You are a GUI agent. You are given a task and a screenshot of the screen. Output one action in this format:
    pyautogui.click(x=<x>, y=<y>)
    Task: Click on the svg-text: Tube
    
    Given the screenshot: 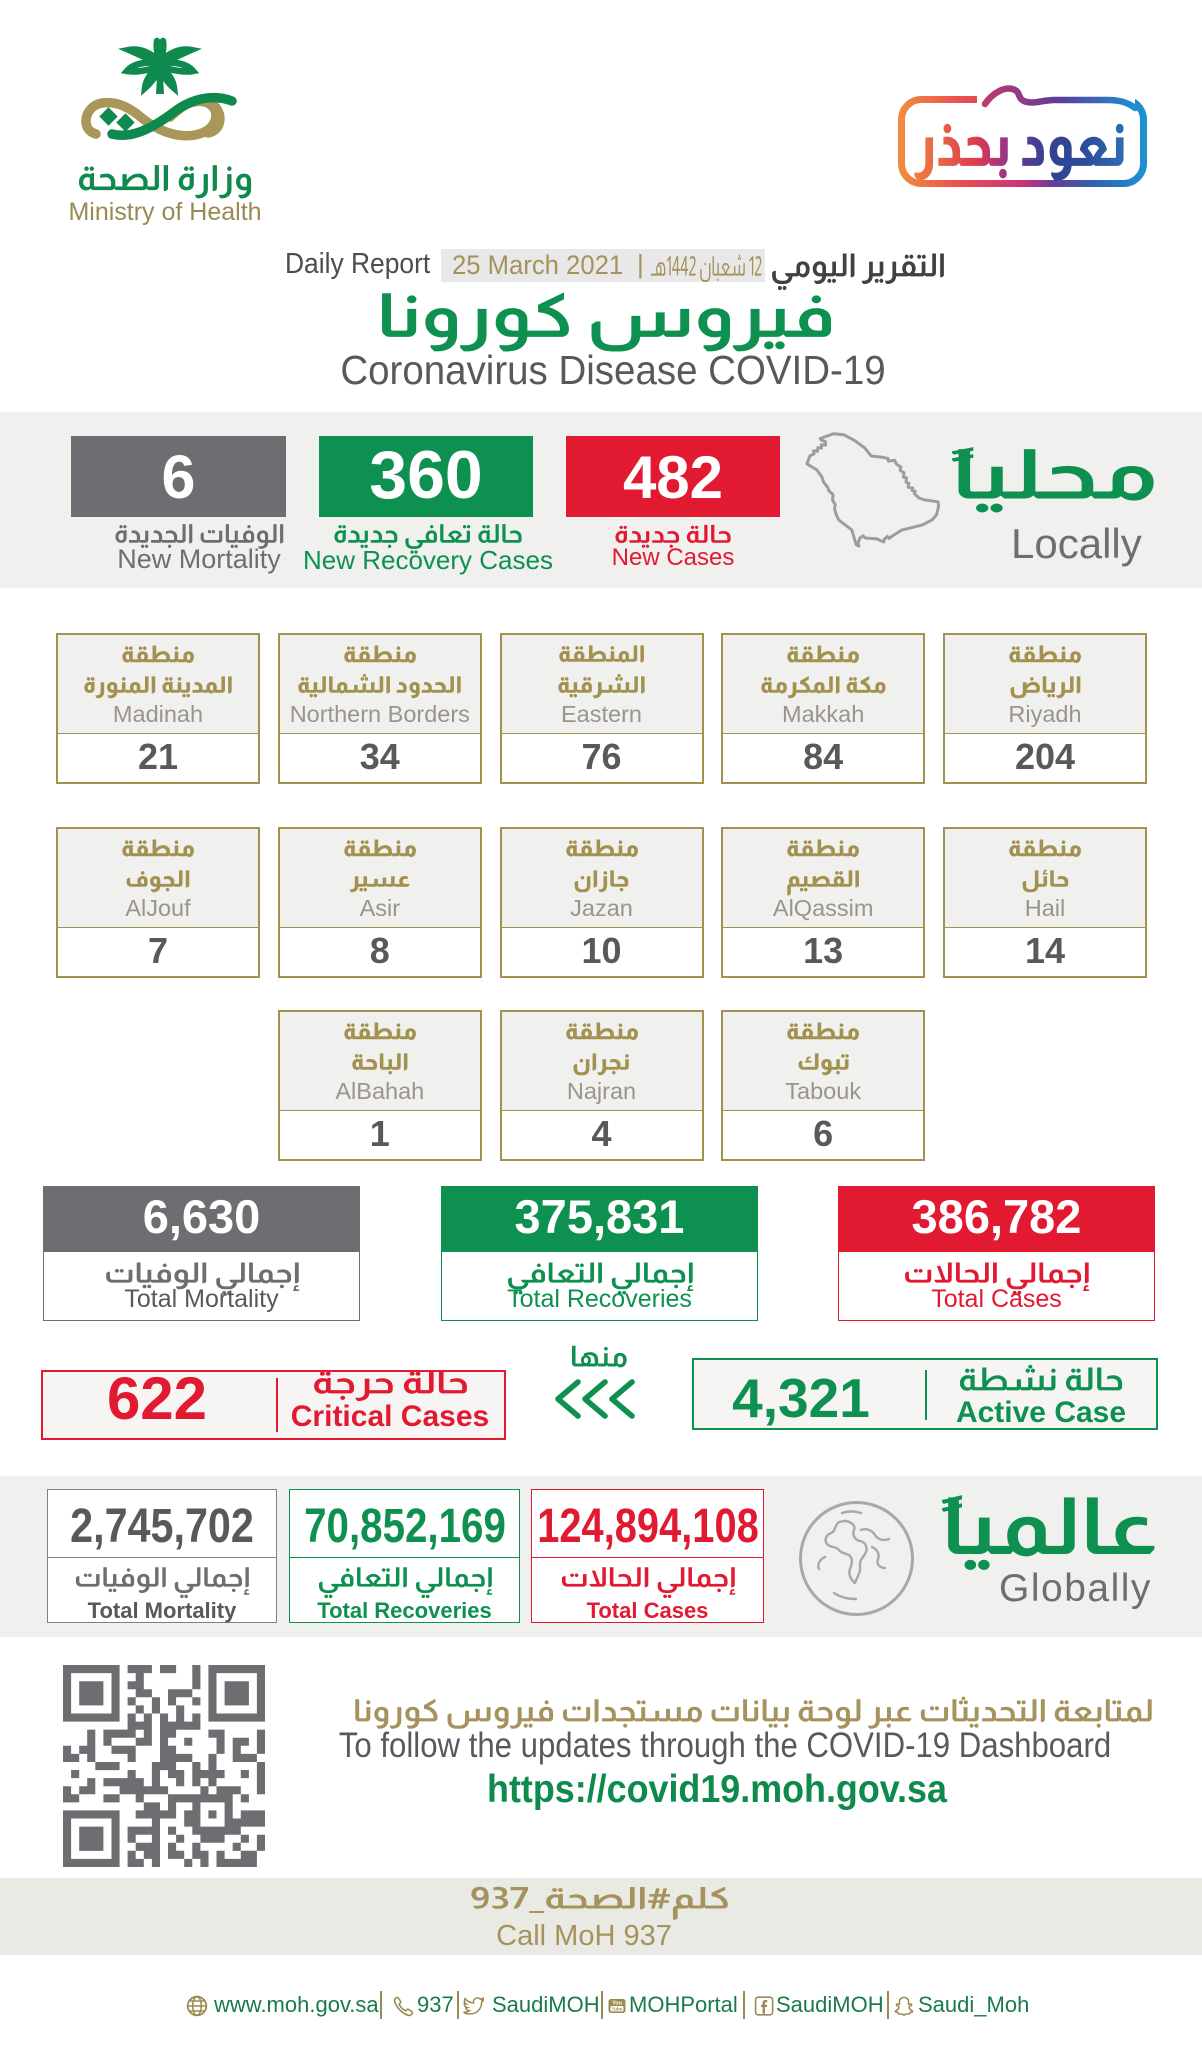 What is the action you would take?
    pyautogui.click(x=616, y=2010)
    